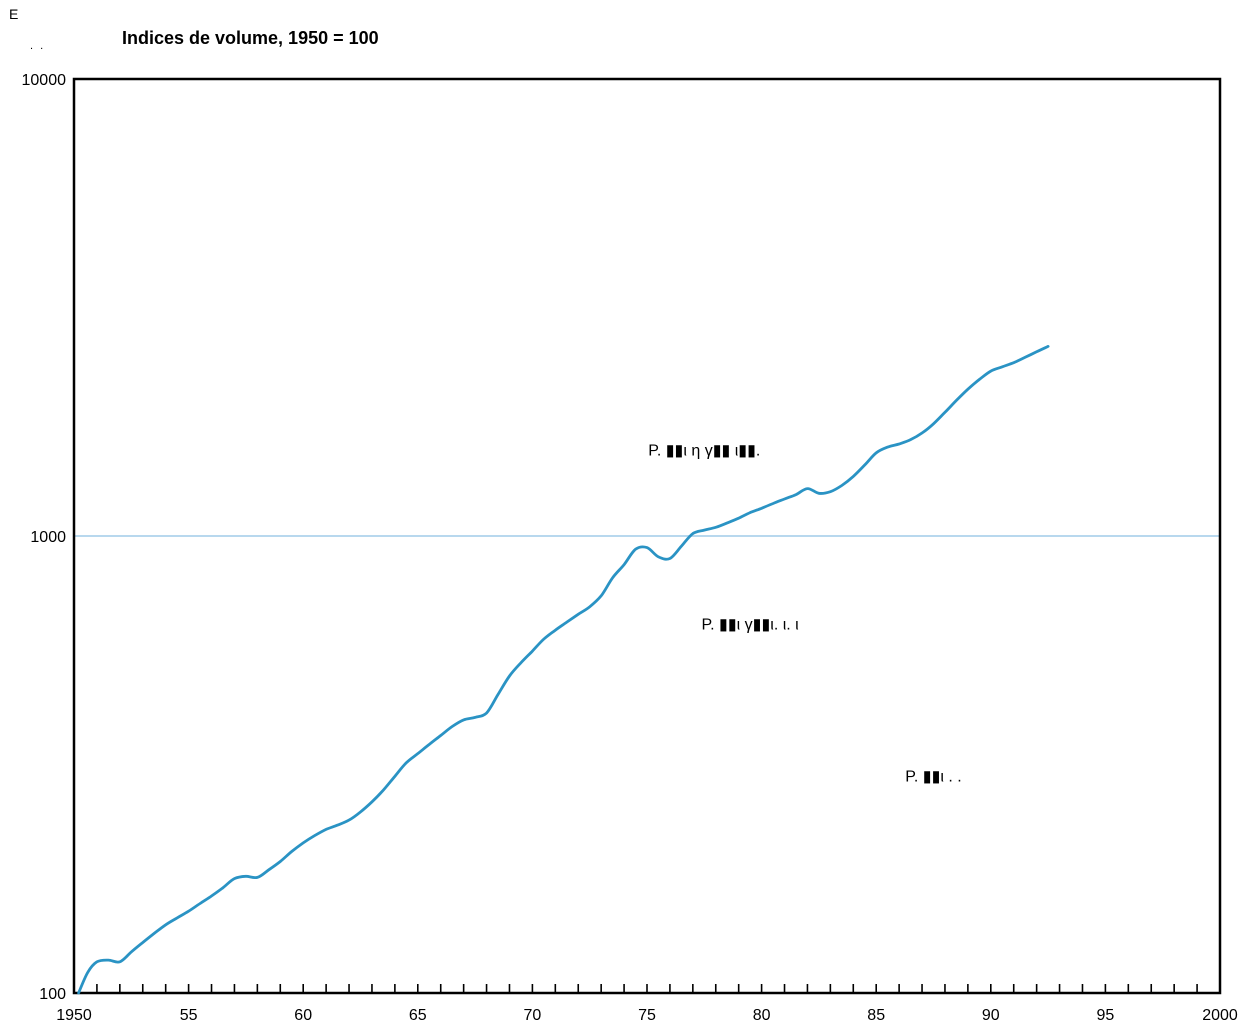 The height and width of the screenshot is (1033, 1242). Describe the element at coordinates (1106, 1015) in the screenshot. I see `x-tick-label: 95` at that location.